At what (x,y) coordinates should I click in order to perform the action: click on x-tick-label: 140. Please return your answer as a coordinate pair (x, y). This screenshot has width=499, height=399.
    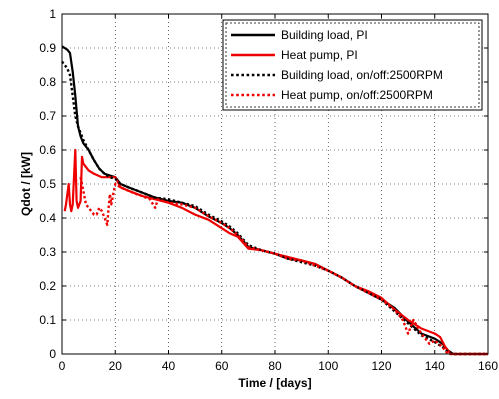
    Looking at the image, I should click on (435, 366).